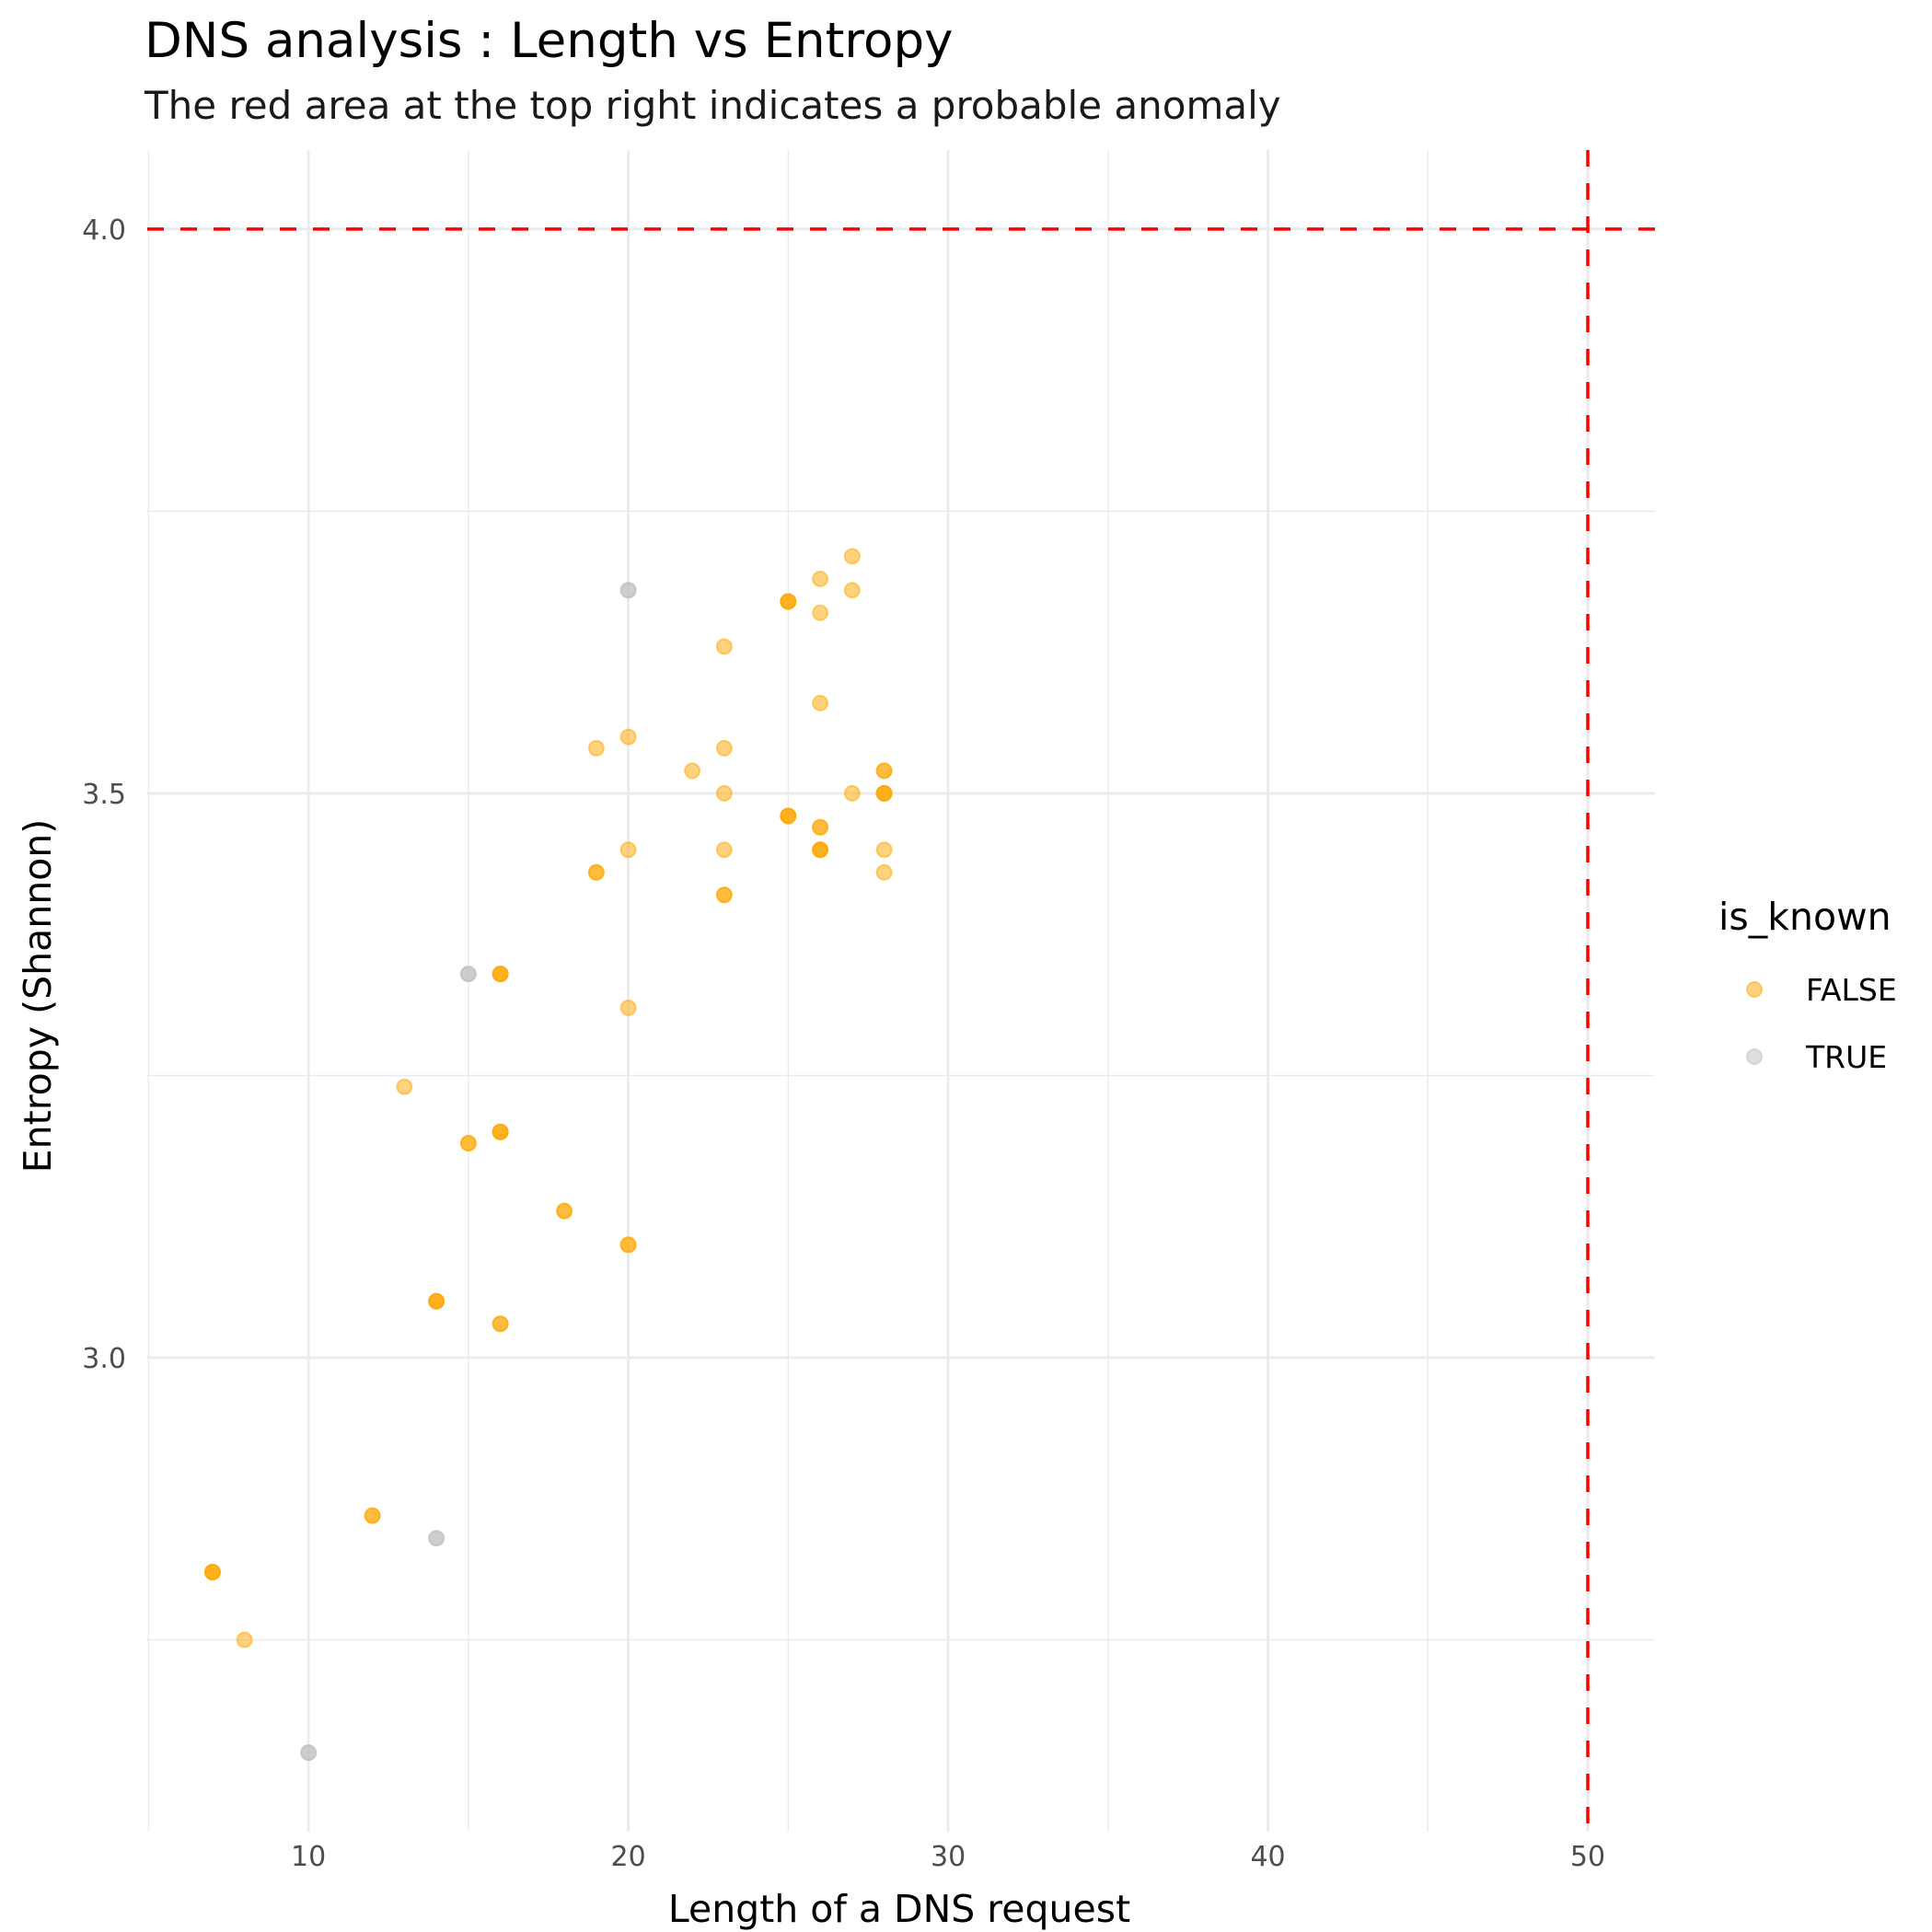 Image resolution: width=1932 pixels, height=1932 pixels. What do you see at coordinates (1805, 917) in the screenshot?
I see `legend-title: is_known` at bounding box center [1805, 917].